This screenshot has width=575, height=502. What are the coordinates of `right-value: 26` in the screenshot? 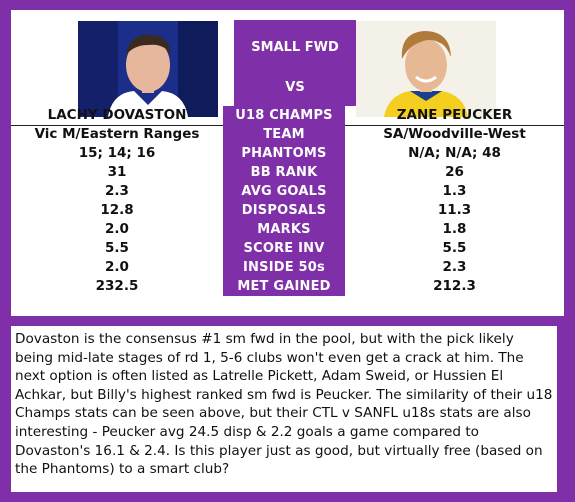 It's located at (454, 172).